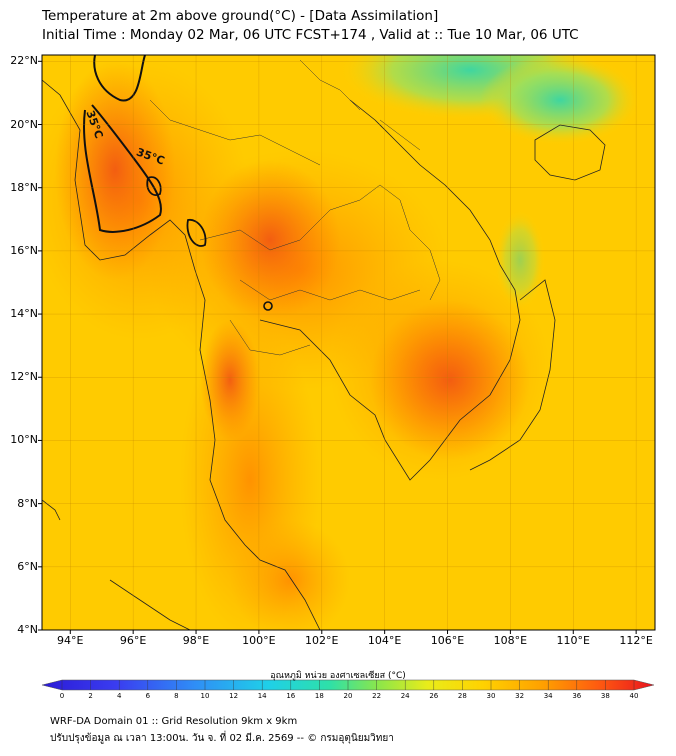 This screenshot has height=756, width=676. What do you see at coordinates (24, 61) in the screenshot?
I see `lat-label: 22°N` at bounding box center [24, 61].